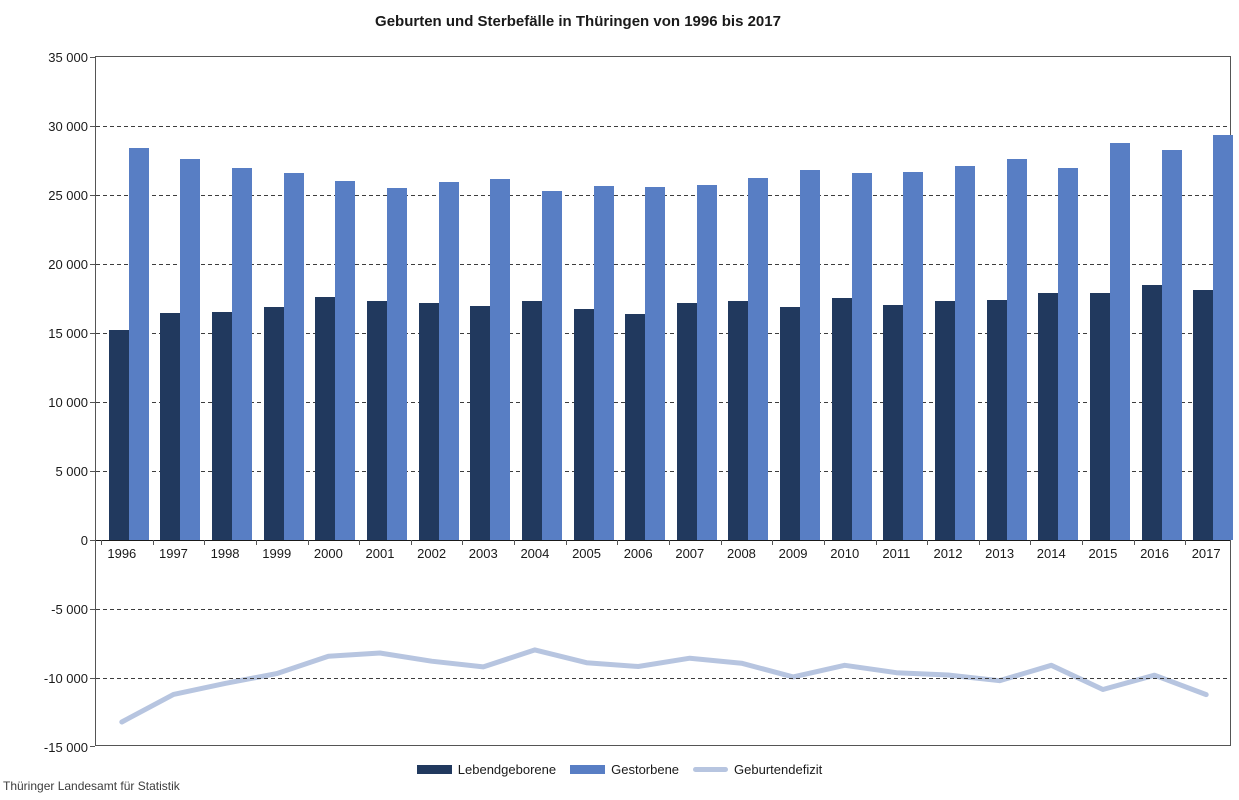 The height and width of the screenshot is (800, 1239). Describe the element at coordinates (1099, 416) in the screenshot. I see `bar-lebendgeborene-2015` at that location.